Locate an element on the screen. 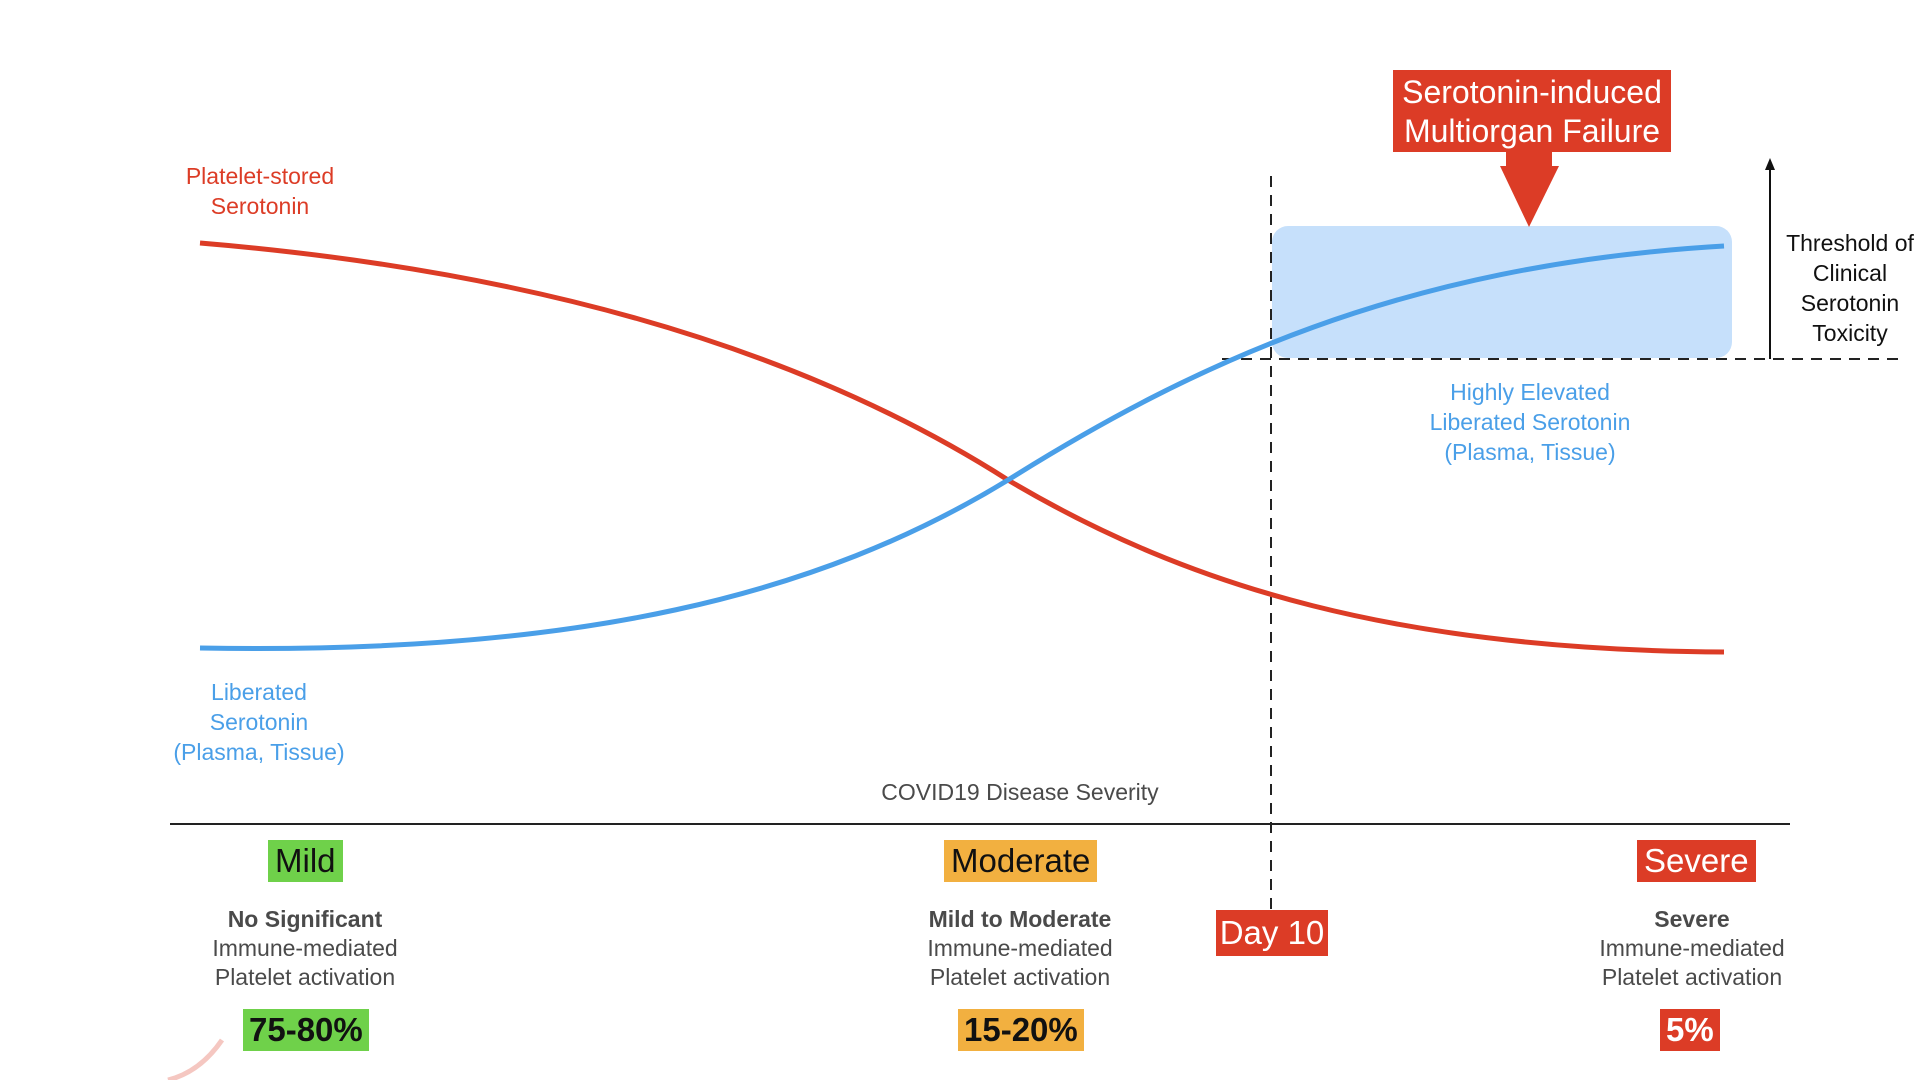 This screenshot has width=1920, height=1080. severity-desc-severe-line-1: Immune-mediated is located at coordinates (1692, 948).